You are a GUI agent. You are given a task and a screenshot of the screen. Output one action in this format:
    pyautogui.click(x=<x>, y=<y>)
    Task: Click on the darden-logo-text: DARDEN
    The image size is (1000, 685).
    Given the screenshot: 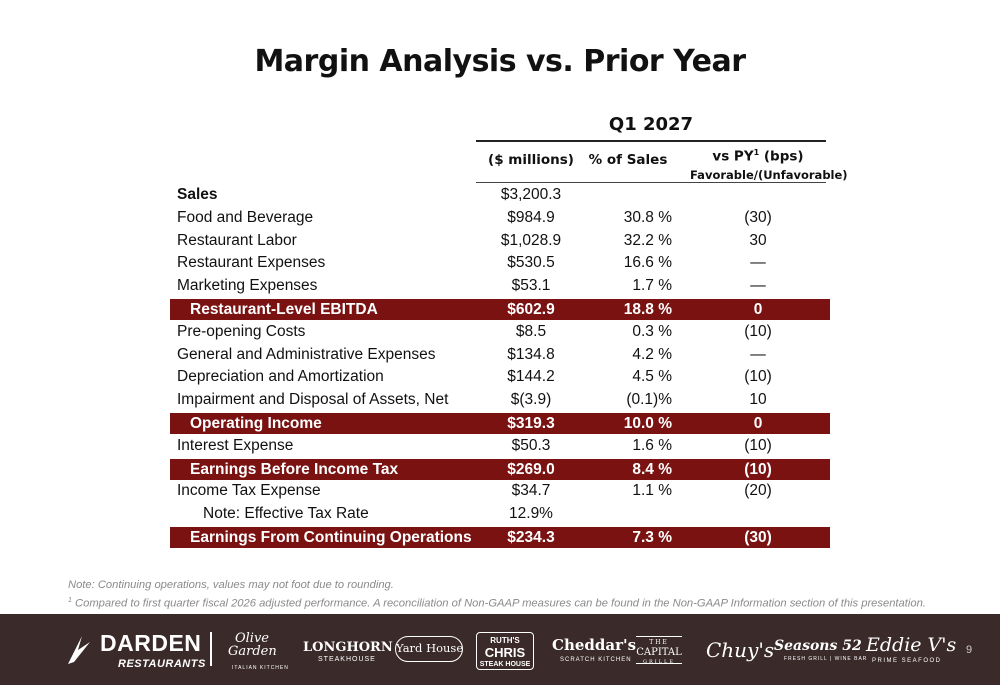 What is the action you would take?
    pyautogui.click(x=151, y=643)
    